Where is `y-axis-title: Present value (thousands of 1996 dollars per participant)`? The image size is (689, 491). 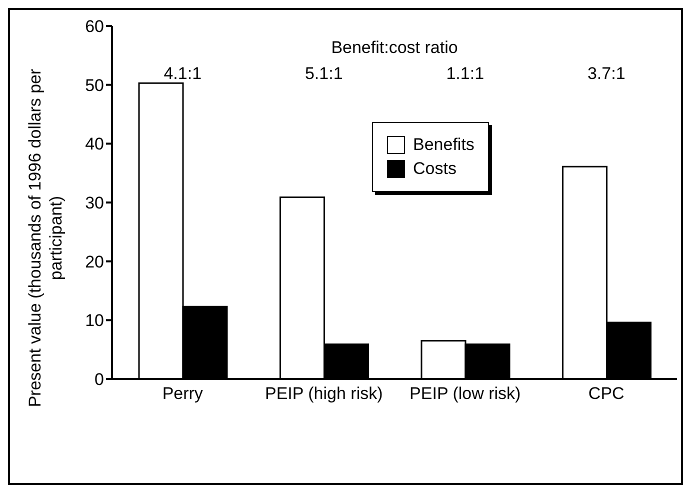 y-axis-title: Present value (thousands of 1996 dollars per participant) is located at coordinates (45, 238).